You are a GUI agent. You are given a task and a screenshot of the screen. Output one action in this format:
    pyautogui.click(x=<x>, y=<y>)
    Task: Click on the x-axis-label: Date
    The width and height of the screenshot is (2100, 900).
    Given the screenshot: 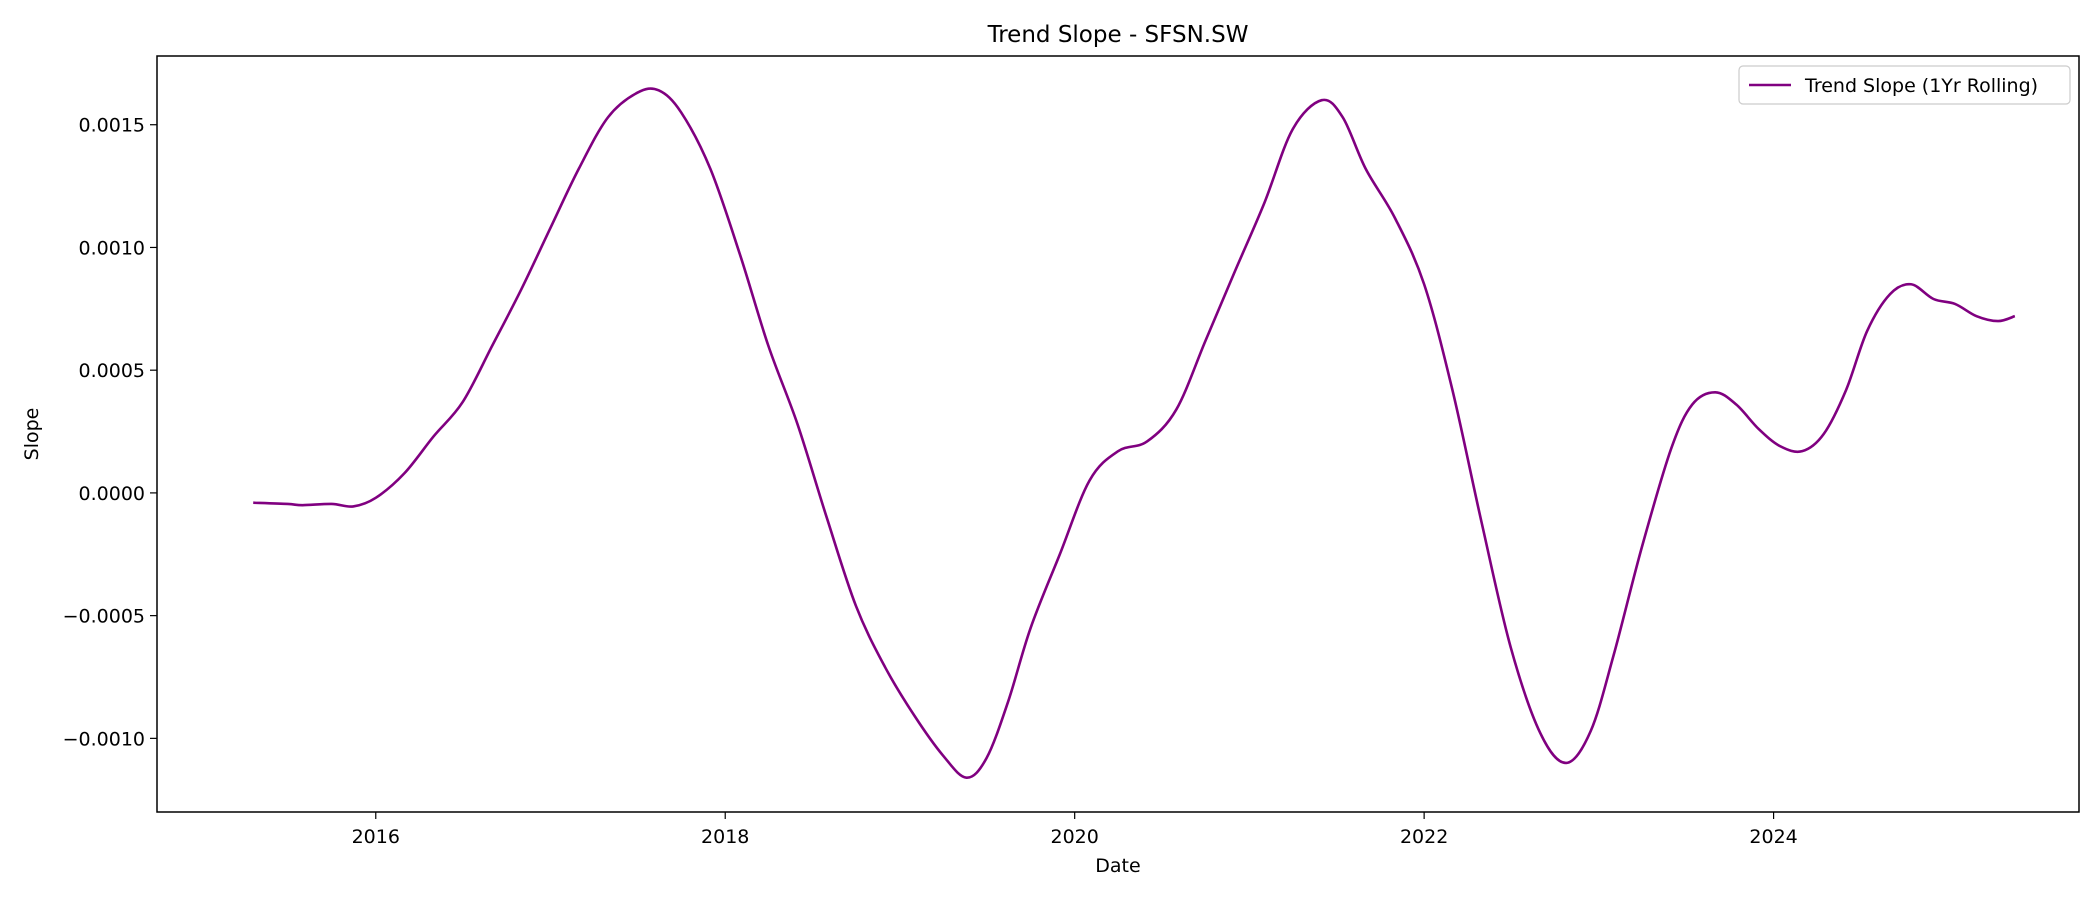 What is the action you would take?
    pyautogui.click(x=1117, y=866)
    